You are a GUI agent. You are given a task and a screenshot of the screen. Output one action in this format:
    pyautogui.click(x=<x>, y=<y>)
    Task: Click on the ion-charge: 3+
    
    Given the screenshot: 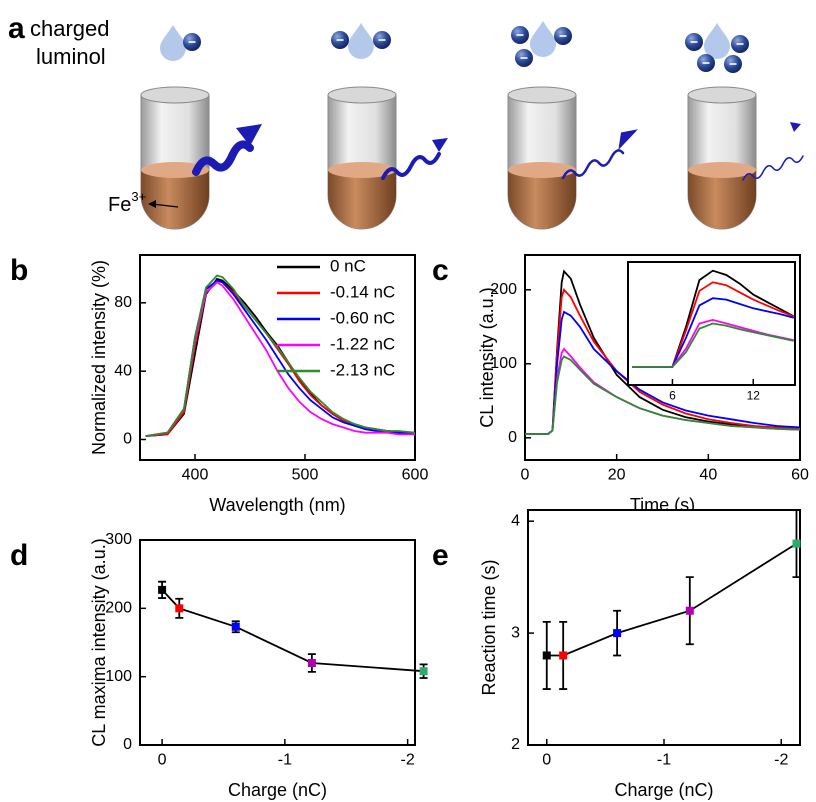 What is the action you would take?
    pyautogui.click(x=138, y=196)
    